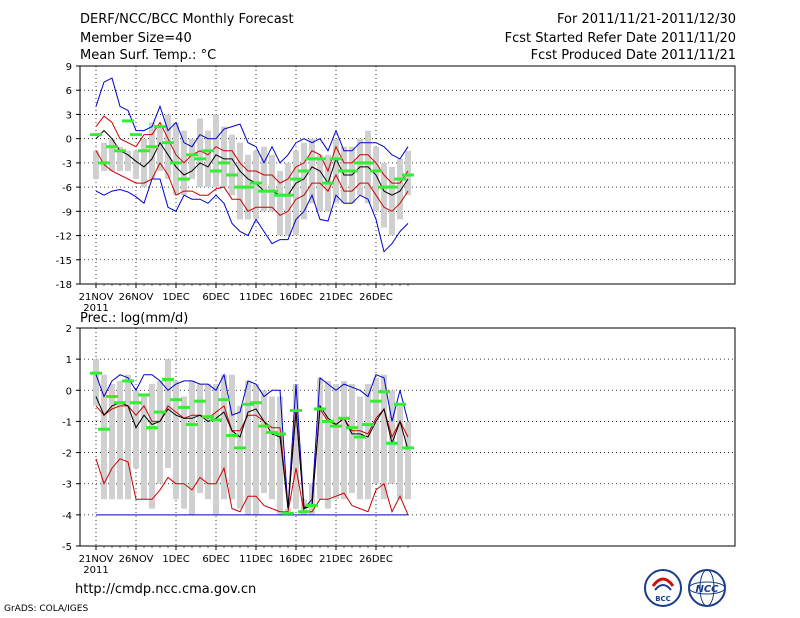  I want to click on x-tick-label: 21NOV, so click(96, 297).